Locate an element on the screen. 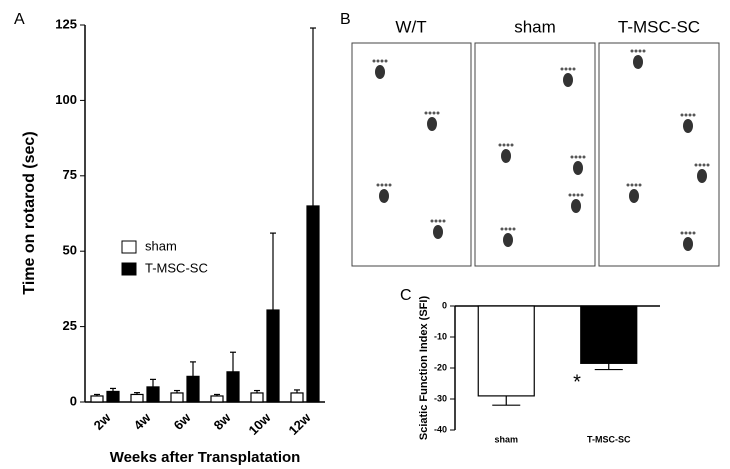  y-axis-label: Sciatic Function Index (SFI) is located at coordinates (424, 368).